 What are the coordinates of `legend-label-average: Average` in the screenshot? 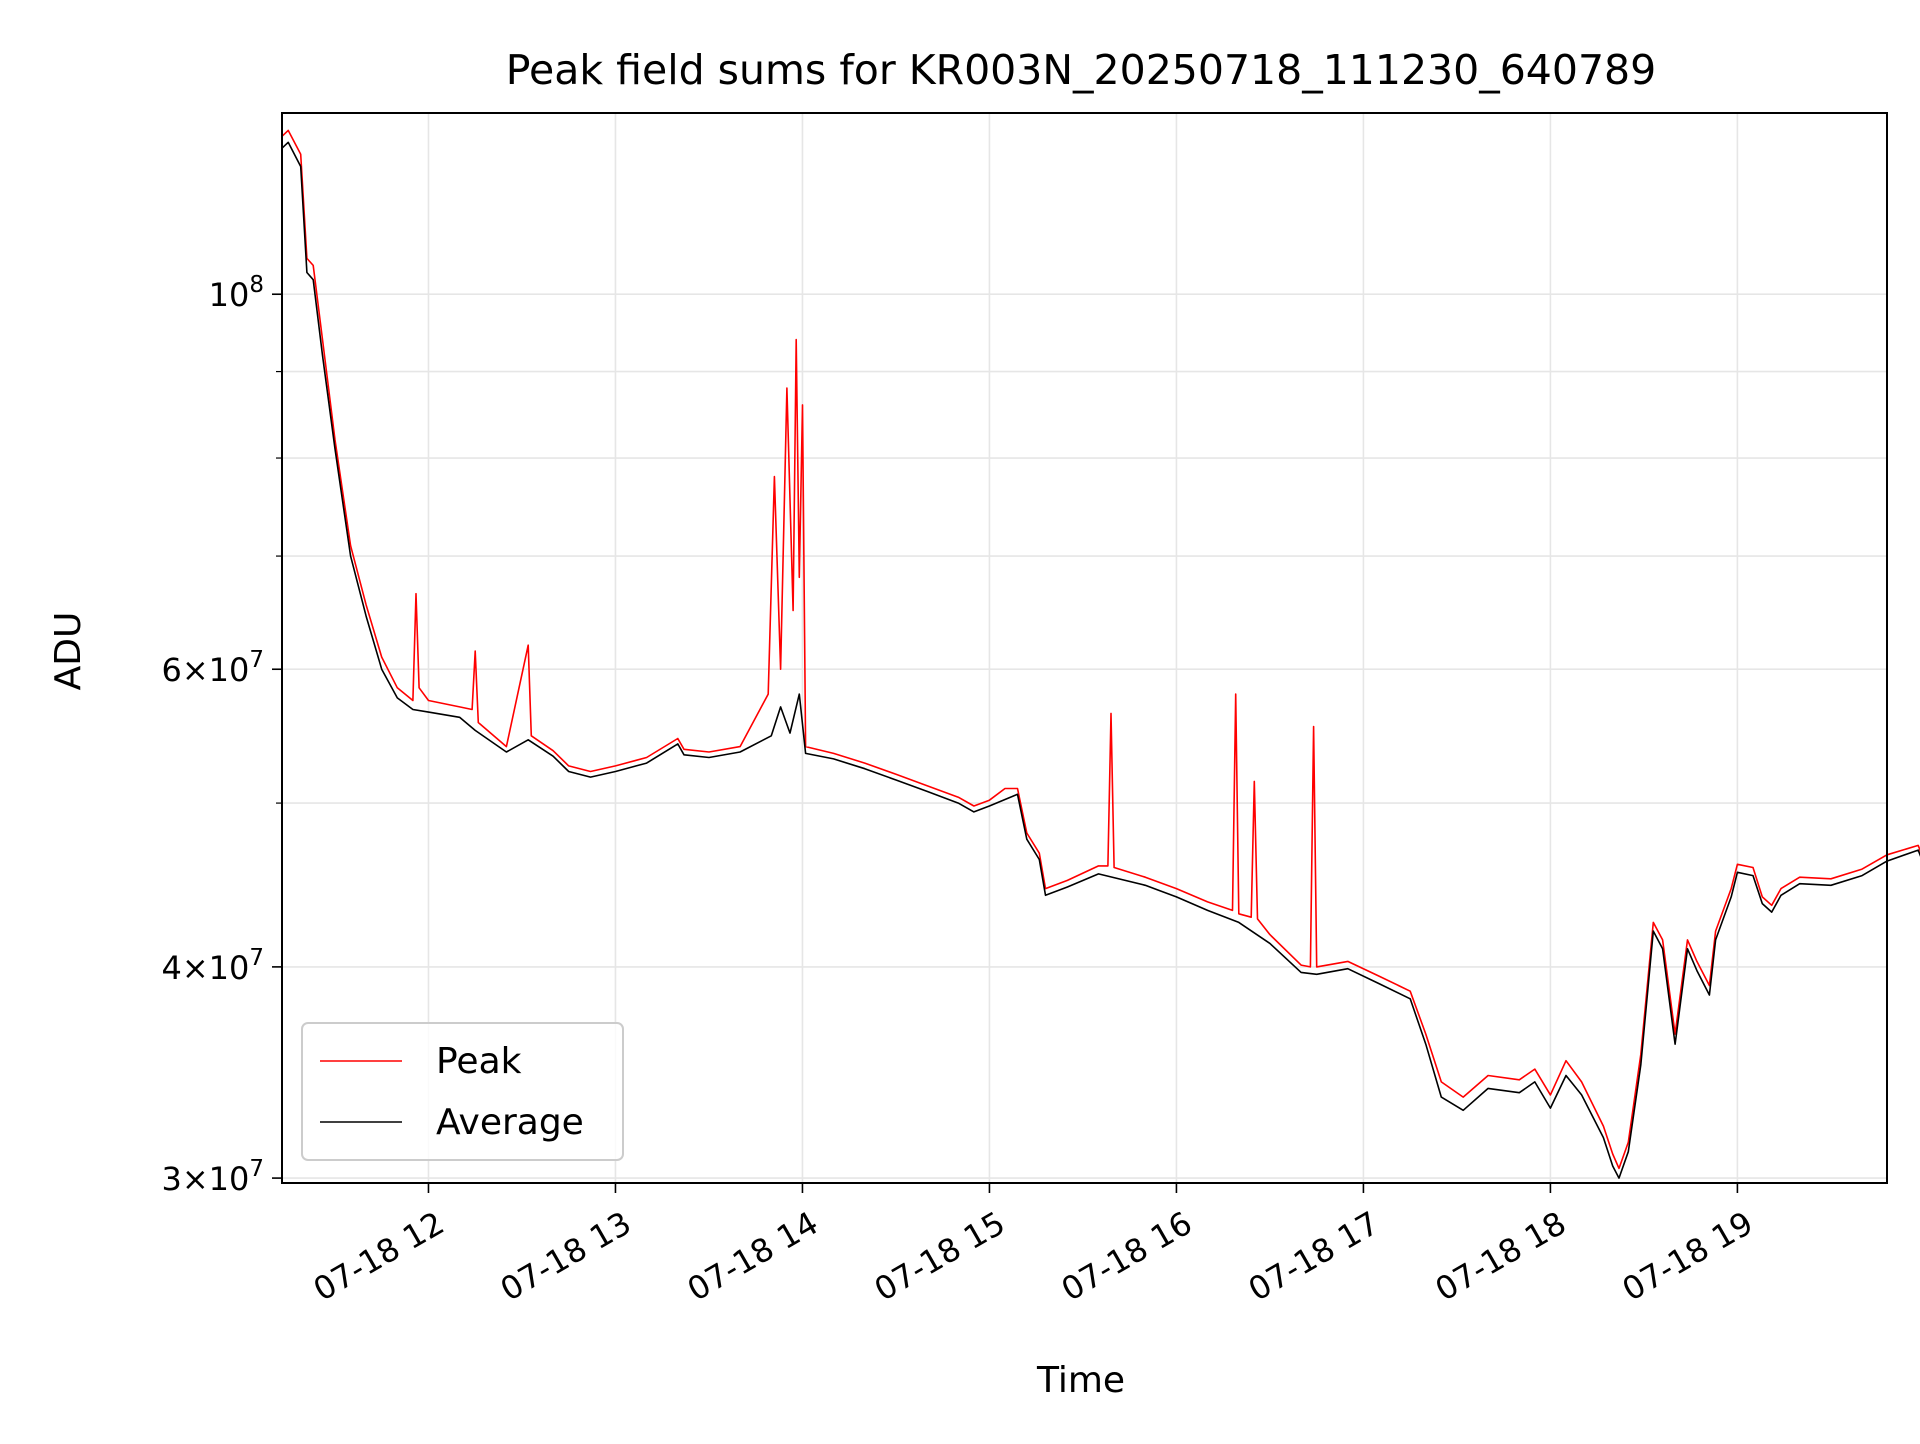 It's located at (510, 1122).